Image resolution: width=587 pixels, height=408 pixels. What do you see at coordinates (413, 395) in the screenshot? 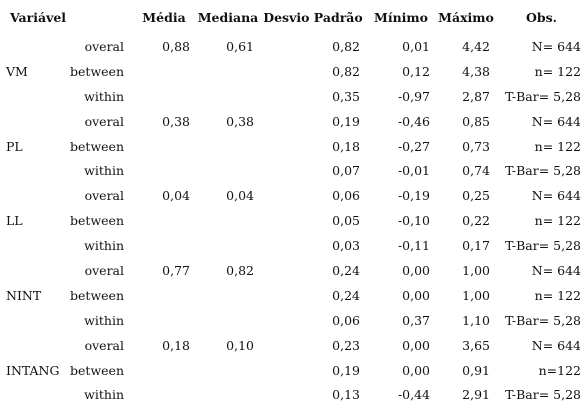
I see `cell-minimo: -0,44` at bounding box center [413, 395].